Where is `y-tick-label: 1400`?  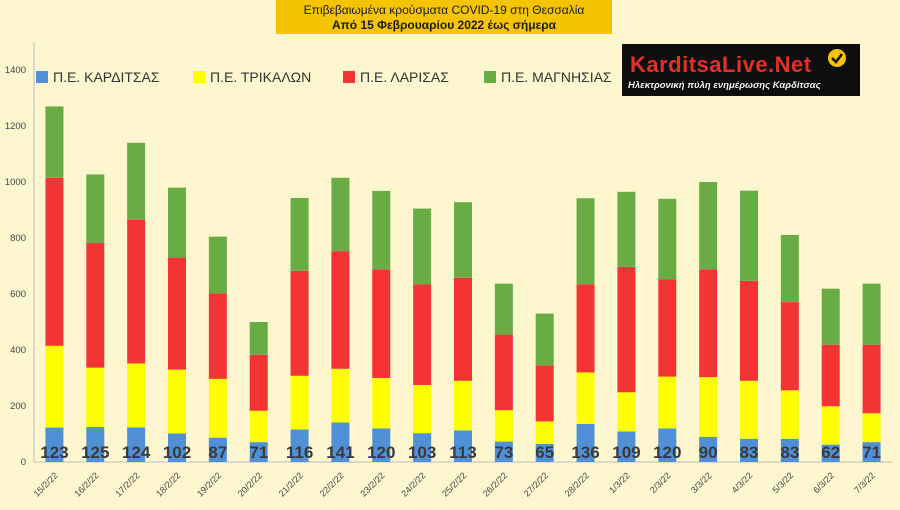
y-tick-label: 1400 is located at coordinates (15, 70).